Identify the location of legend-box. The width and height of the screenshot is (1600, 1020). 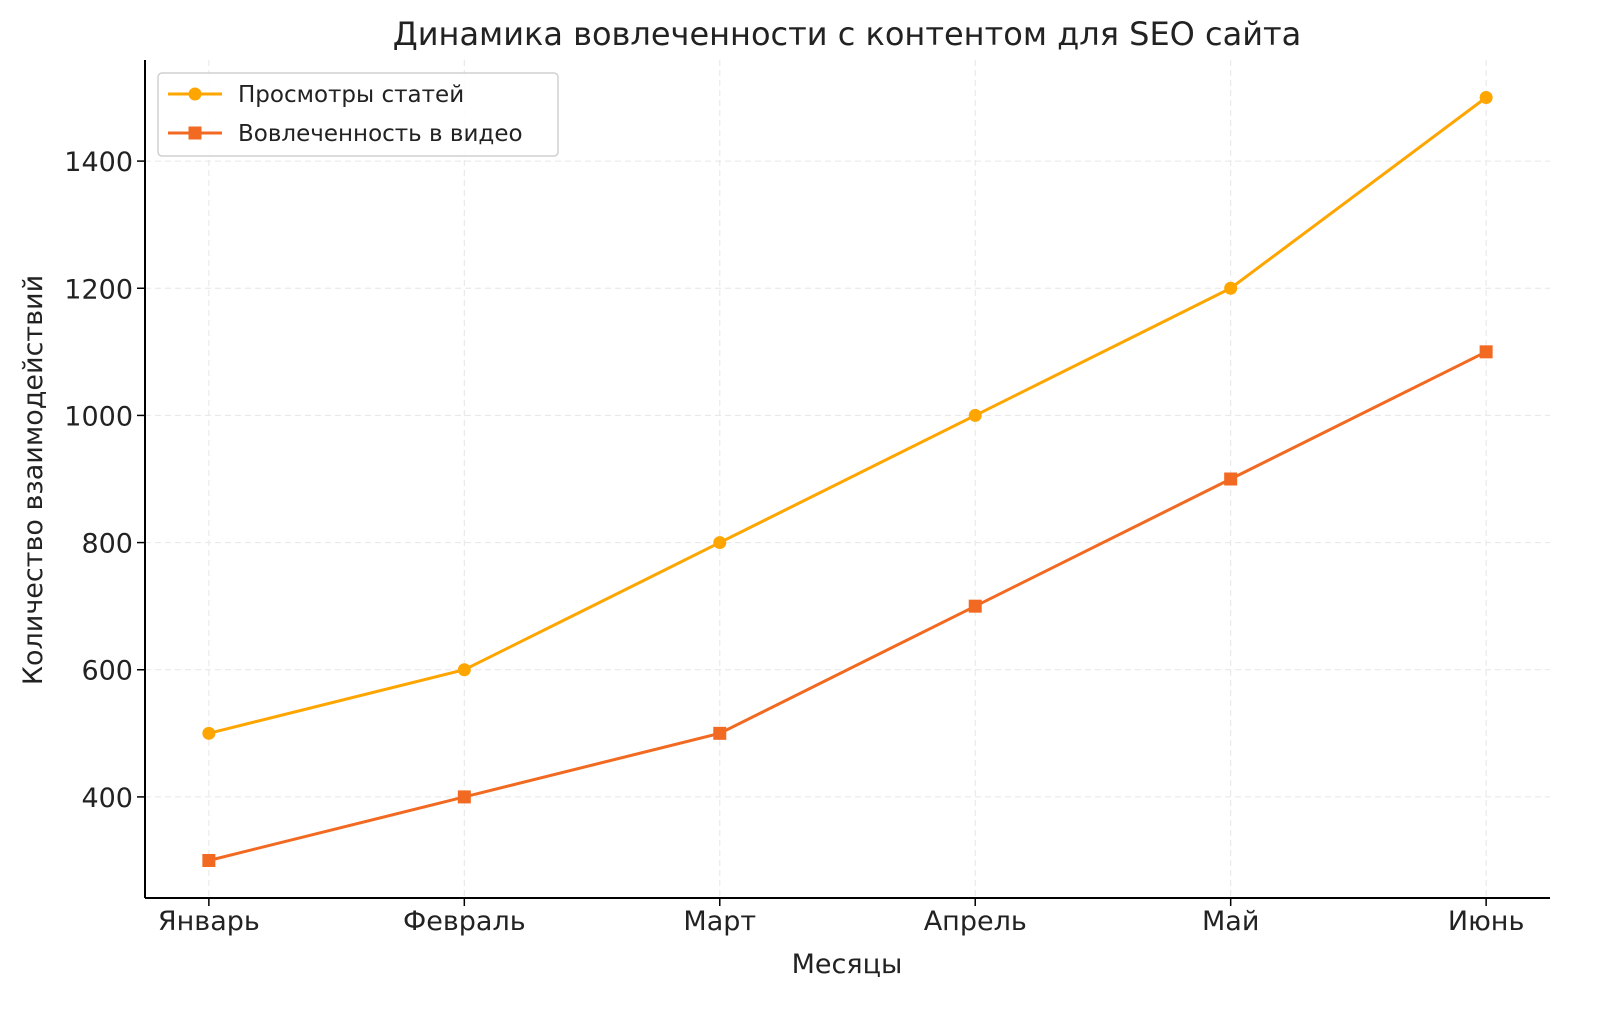
(358, 114).